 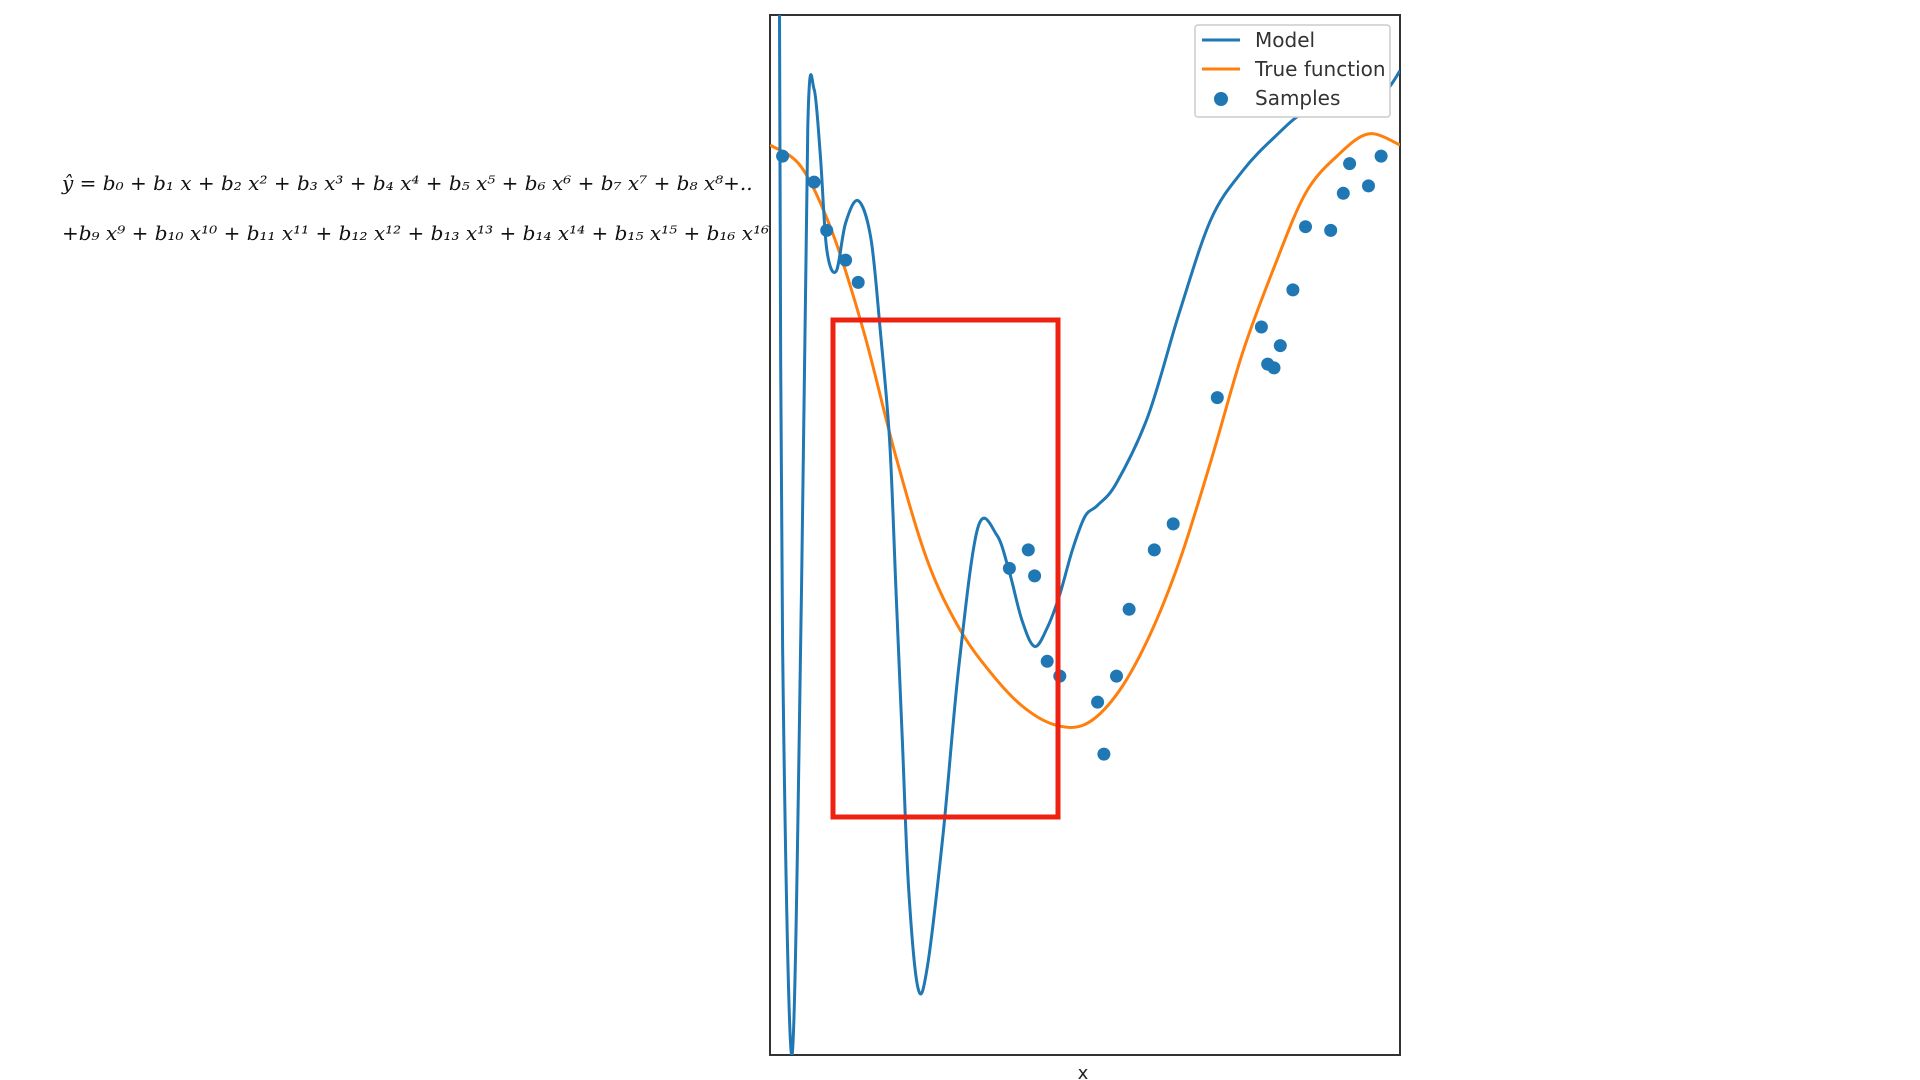 I want to click on legend: Model True function Samples, so click(x=1292, y=71).